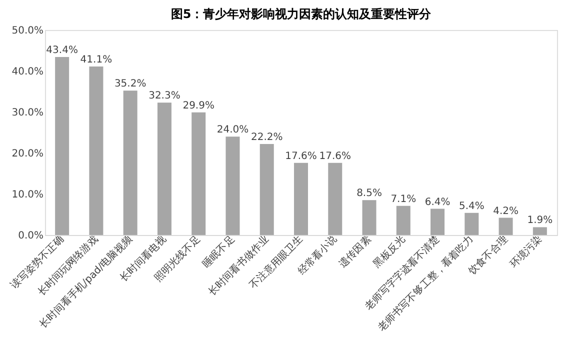 The height and width of the screenshot is (339, 567). What do you see at coordinates (130, 84) in the screenshot?
I see `data-label: 35.2%` at bounding box center [130, 84].